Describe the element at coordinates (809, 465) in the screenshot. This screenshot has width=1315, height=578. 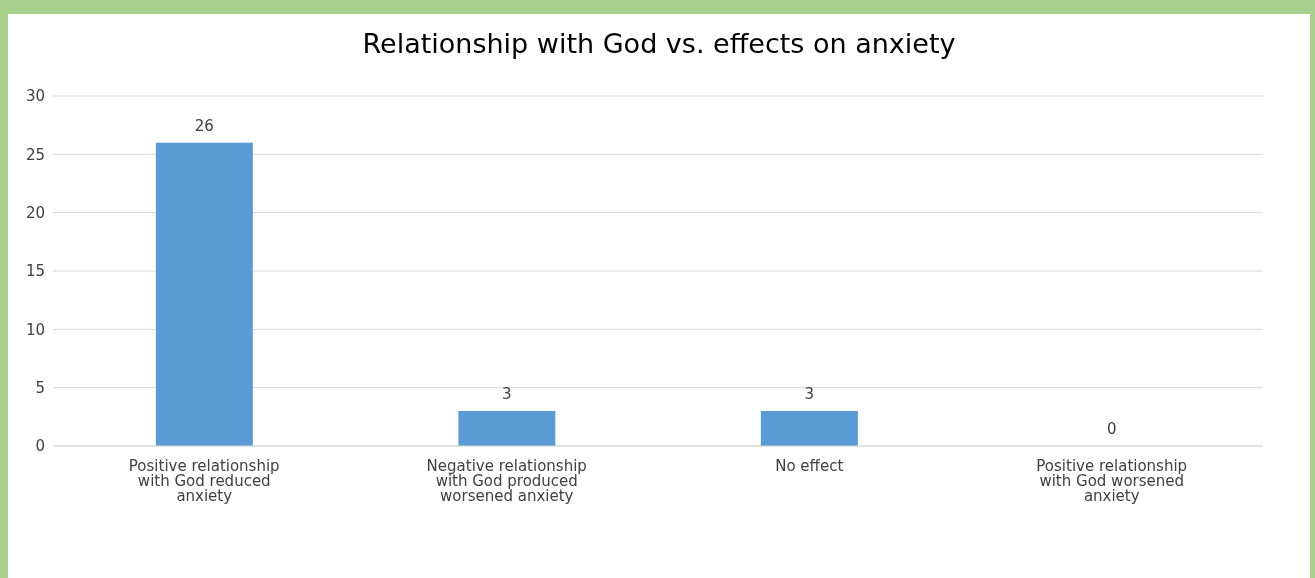
I see `x-tick-label: No effect` at that location.